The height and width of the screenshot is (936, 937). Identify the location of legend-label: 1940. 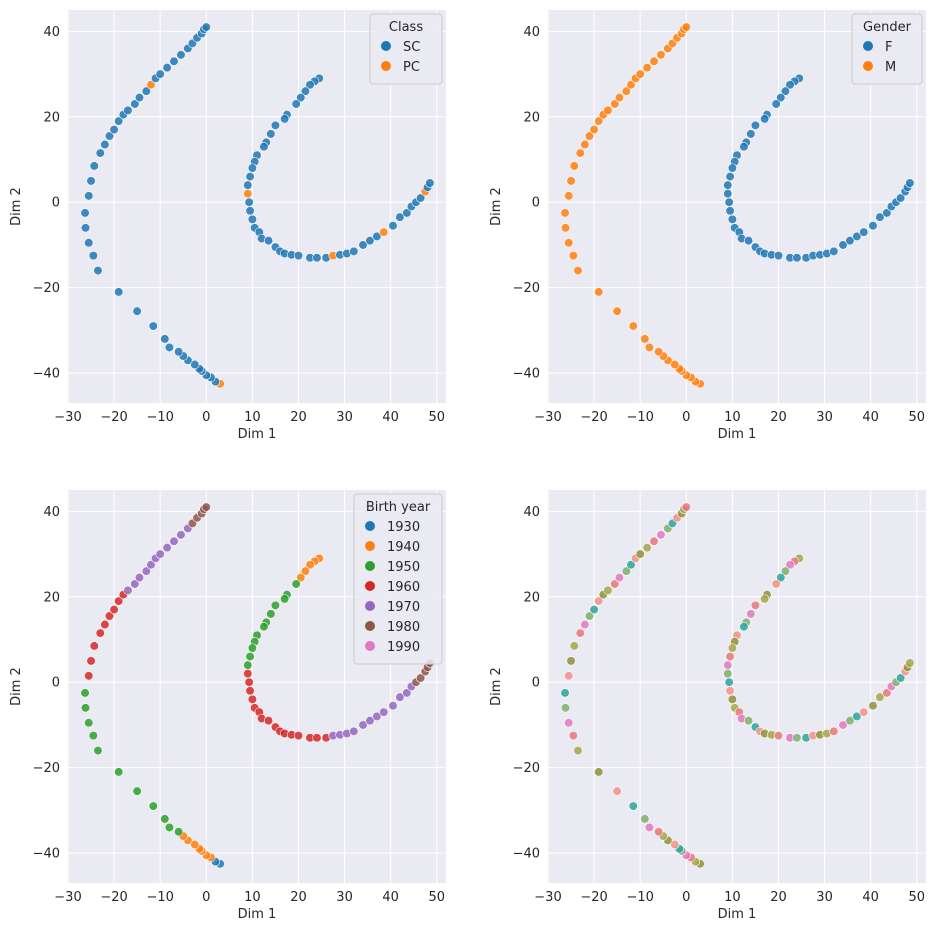
(403, 547).